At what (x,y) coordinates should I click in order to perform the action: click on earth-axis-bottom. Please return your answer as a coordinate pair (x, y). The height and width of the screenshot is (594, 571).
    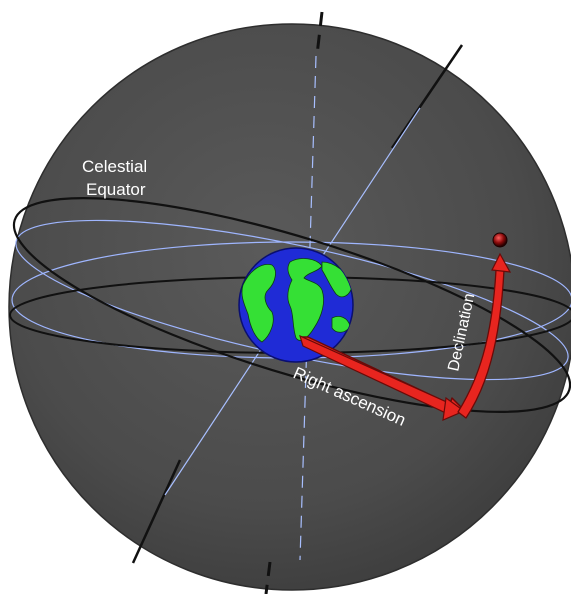
    Looking at the image, I should click on (156, 511).